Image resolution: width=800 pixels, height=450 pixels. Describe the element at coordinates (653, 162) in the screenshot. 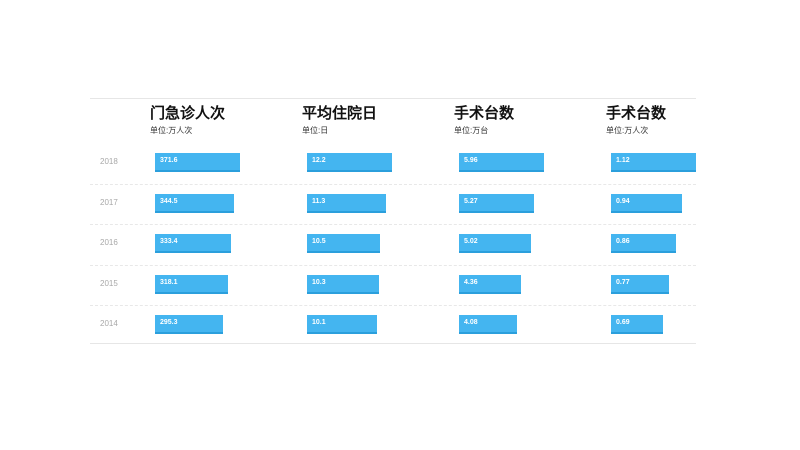

I see `bar: 1.12` at that location.